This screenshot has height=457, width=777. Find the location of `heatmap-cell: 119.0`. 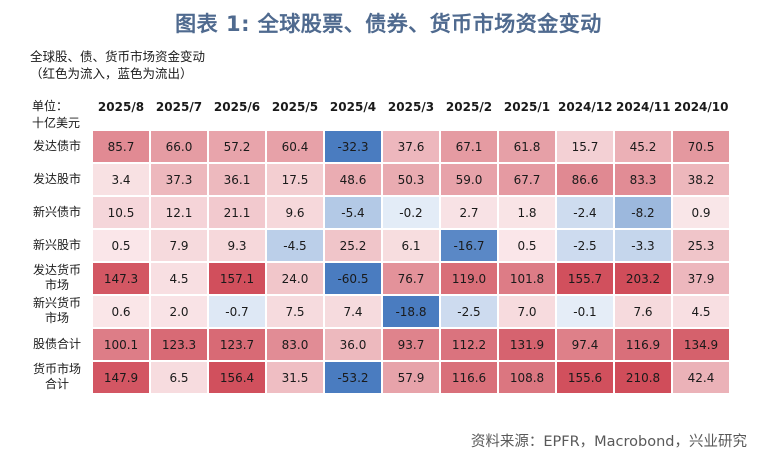

heatmap-cell: 119.0 is located at coordinates (469, 278).